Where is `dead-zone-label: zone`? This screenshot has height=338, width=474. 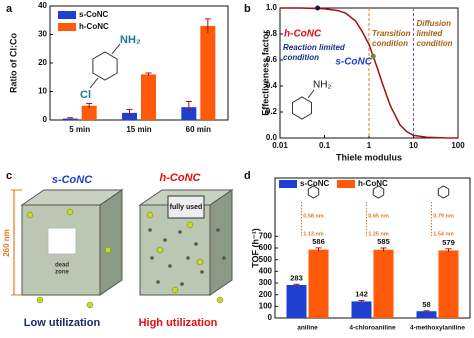
dead-zone-label: zone is located at coordinates (62, 273).